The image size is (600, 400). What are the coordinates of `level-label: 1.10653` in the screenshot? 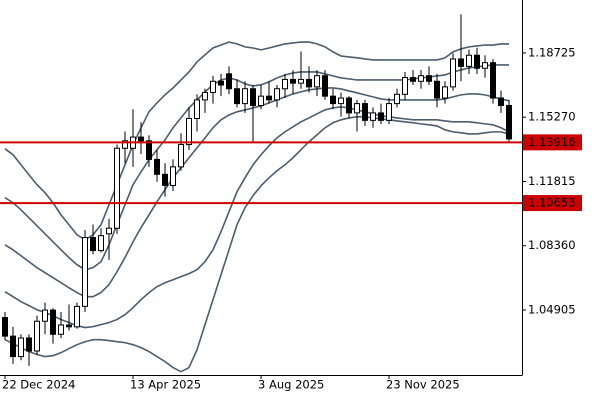 It's located at (552, 203).